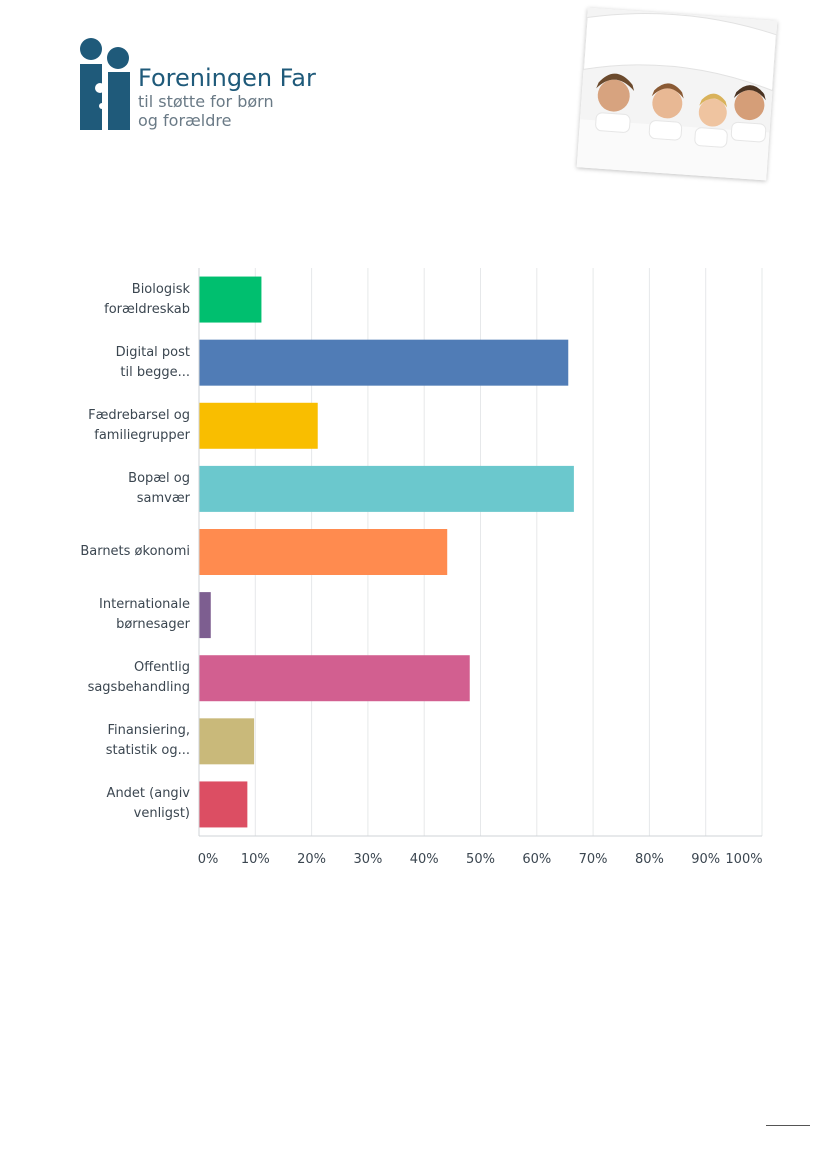 The width and height of the screenshot is (826, 1169). Describe the element at coordinates (160, 289) in the screenshot. I see `category-label-line: Biologisk` at that location.